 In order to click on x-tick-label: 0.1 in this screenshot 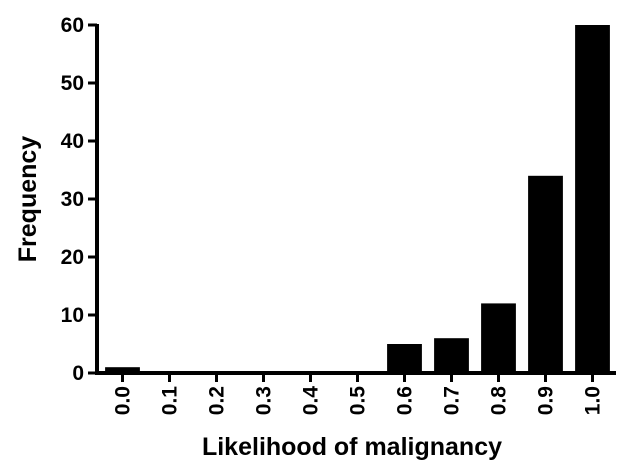, I will do `click(170, 401)`.